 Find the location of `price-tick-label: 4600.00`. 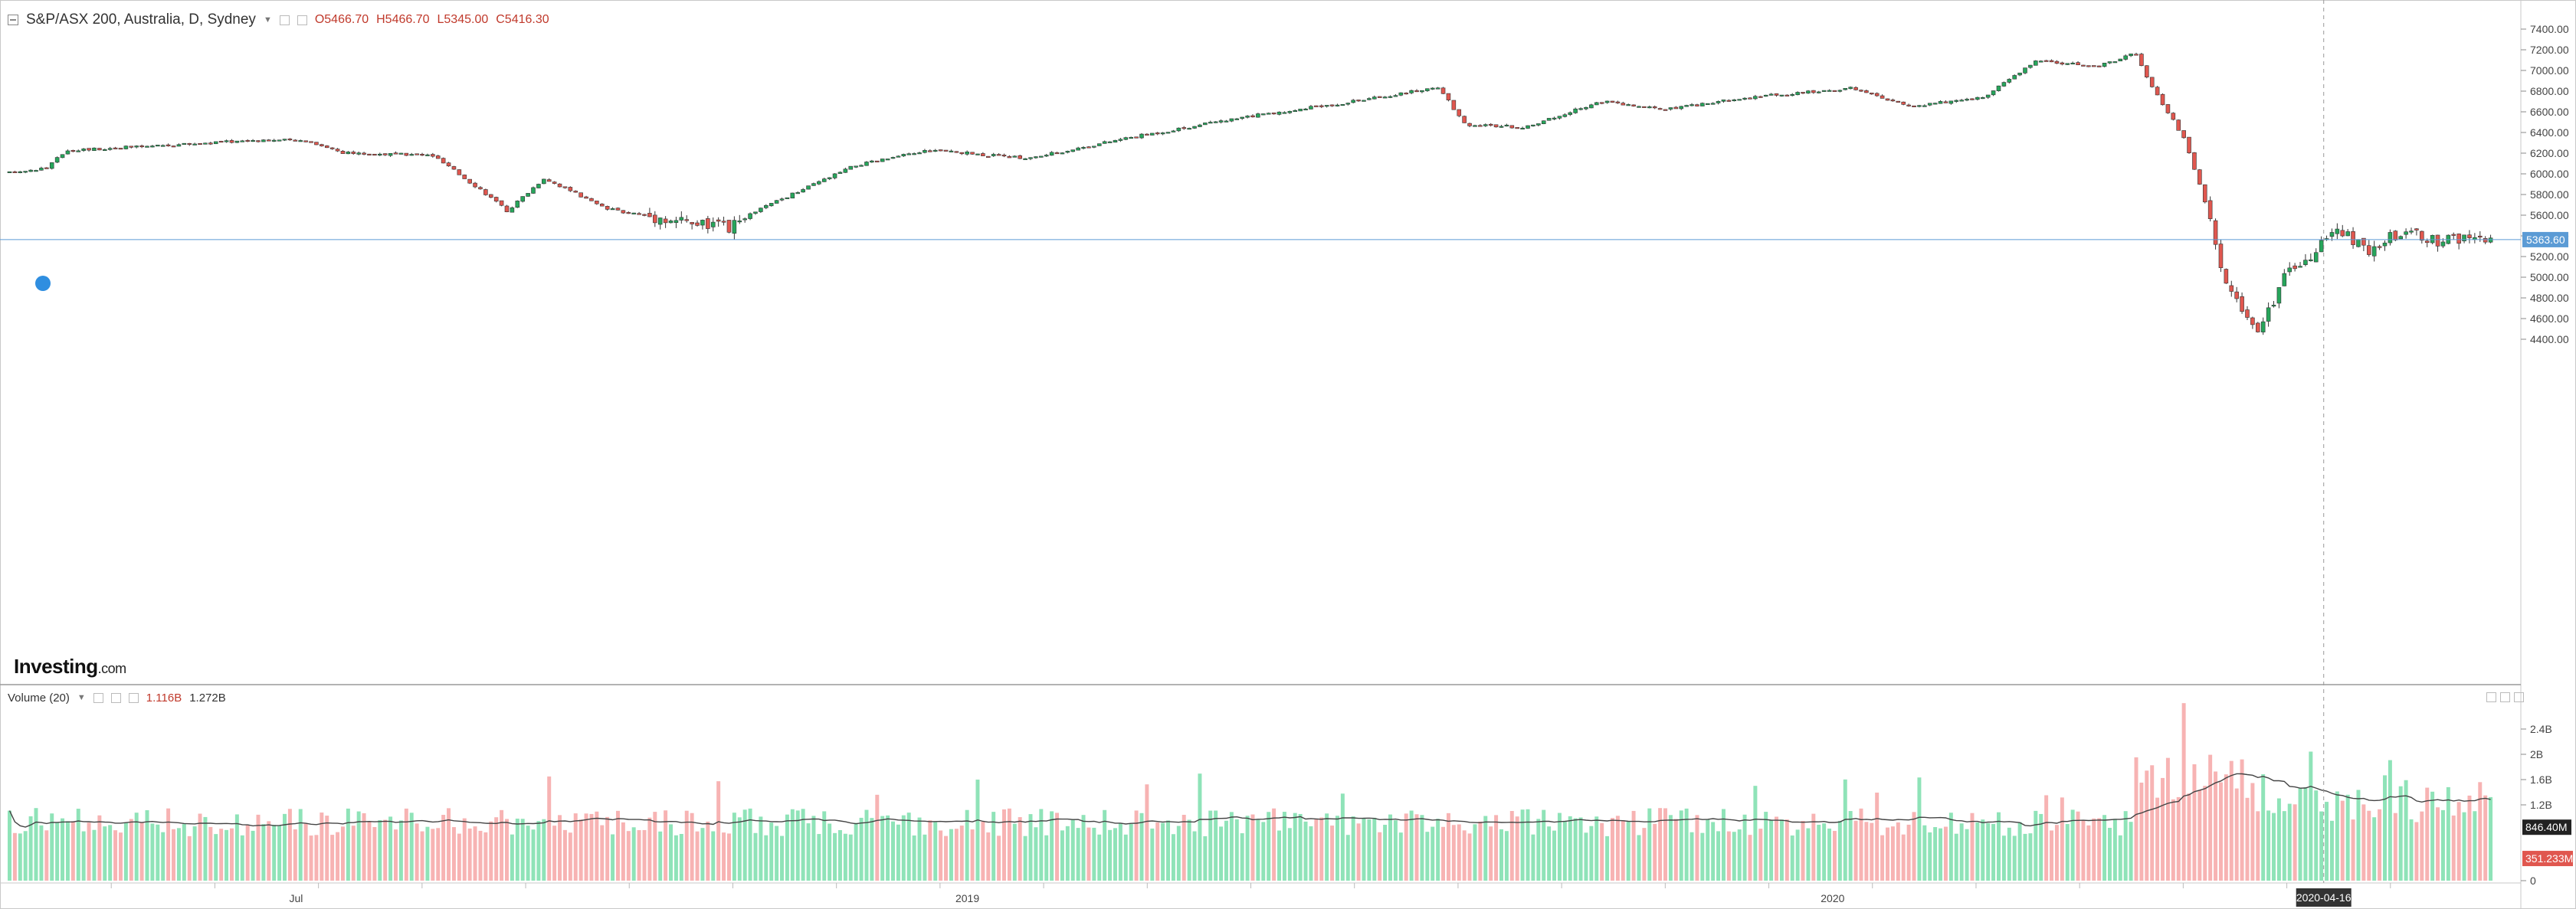

price-tick-label: 4600.00 is located at coordinates (2549, 318).